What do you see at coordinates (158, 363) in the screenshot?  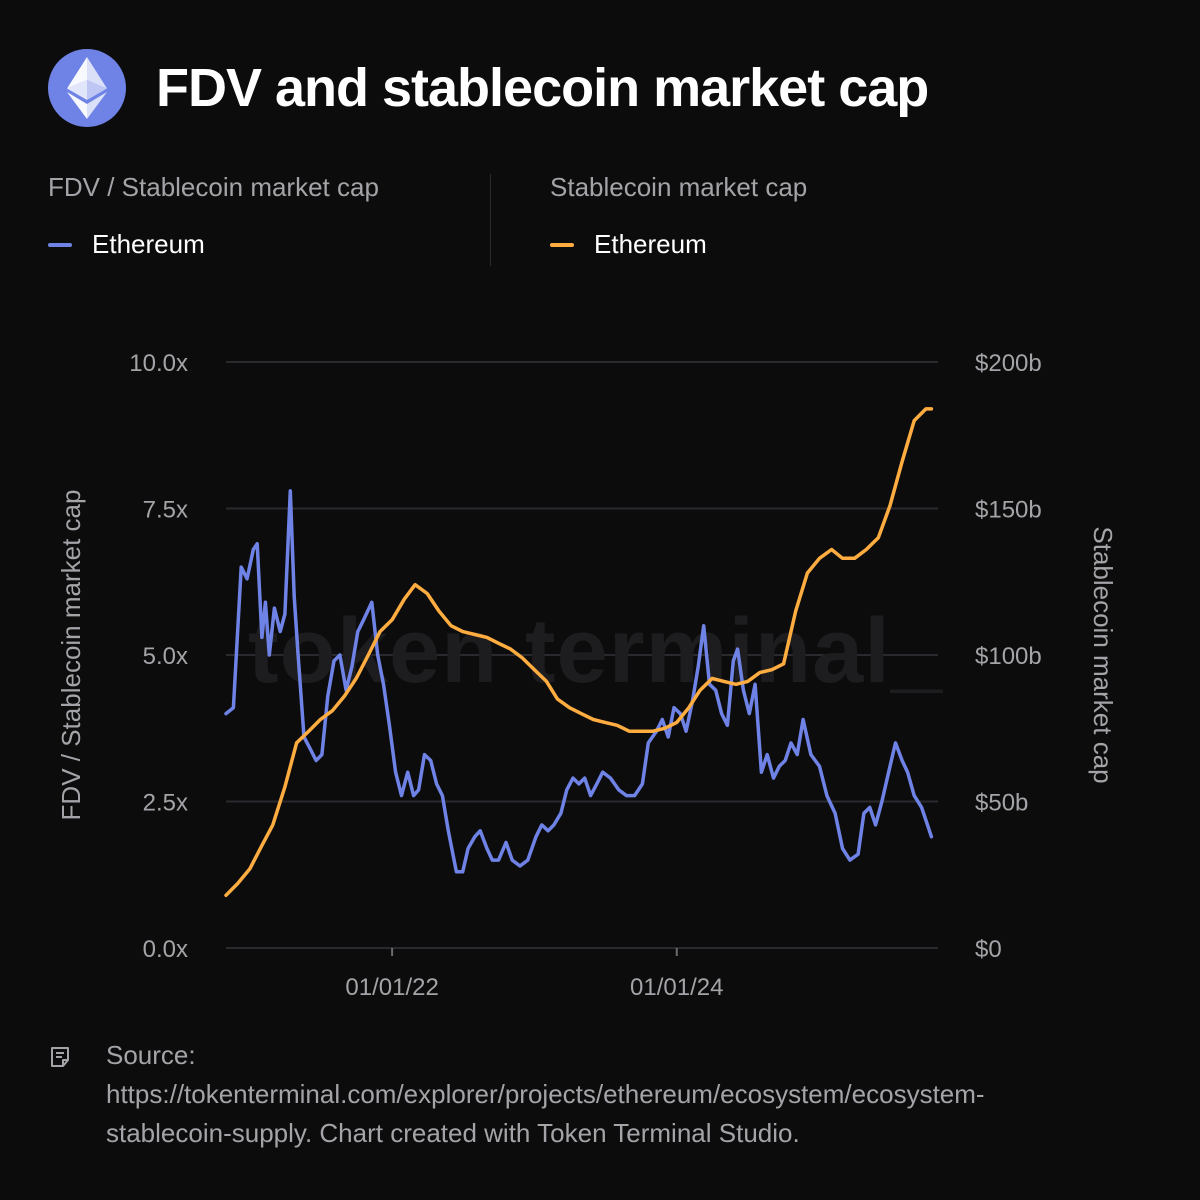 I see `left-tick-label: 10.0x` at bounding box center [158, 363].